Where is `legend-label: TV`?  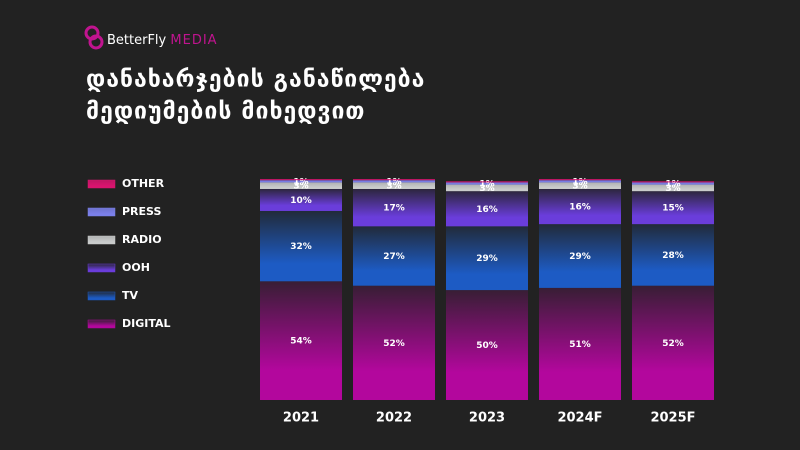
legend-label: TV is located at coordinates (130, 295).